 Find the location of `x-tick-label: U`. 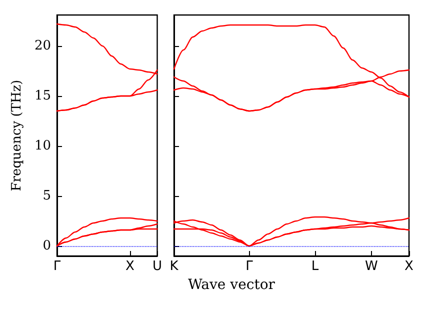

x-tick-label: U is located at coordinates (157, 266).